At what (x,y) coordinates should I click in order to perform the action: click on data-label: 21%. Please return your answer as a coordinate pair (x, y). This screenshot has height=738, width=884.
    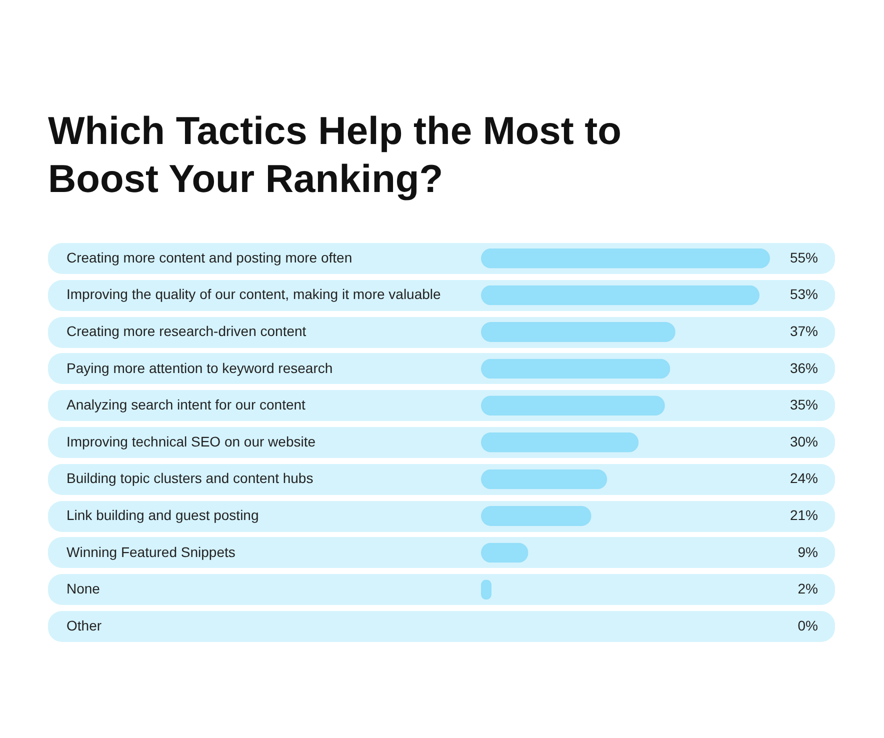
    Looking at the image, I should click on (804, 515).